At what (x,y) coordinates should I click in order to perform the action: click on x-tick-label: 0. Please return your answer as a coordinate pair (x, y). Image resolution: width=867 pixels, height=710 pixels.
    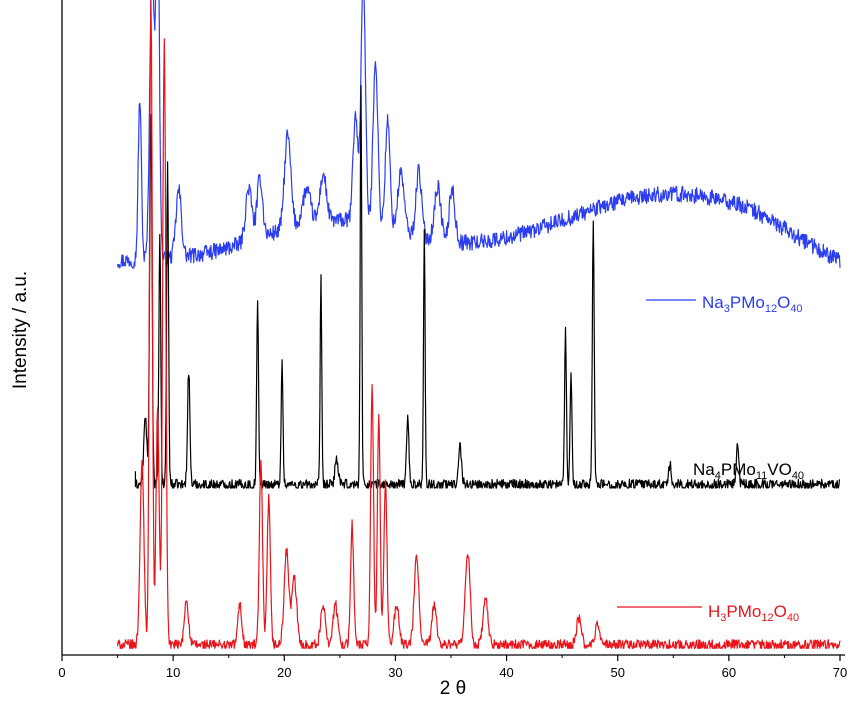
    Looking at the image, I should click on (61, 672).